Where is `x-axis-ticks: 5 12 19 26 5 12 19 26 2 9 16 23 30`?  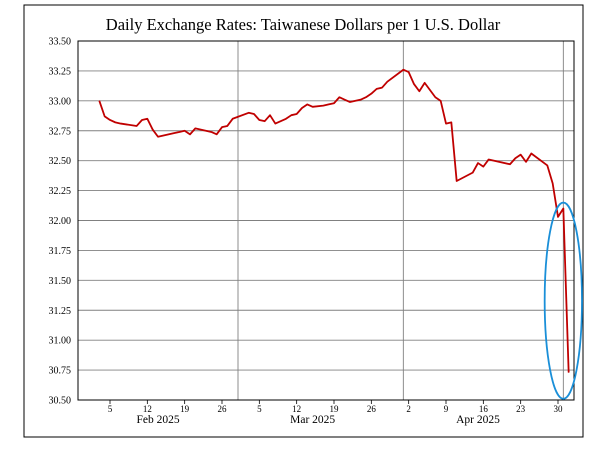
x-axis-ticks: 5 12 19 26 5 12 19 26 2 9 16 23 30 is located at coordinates (335, 407).